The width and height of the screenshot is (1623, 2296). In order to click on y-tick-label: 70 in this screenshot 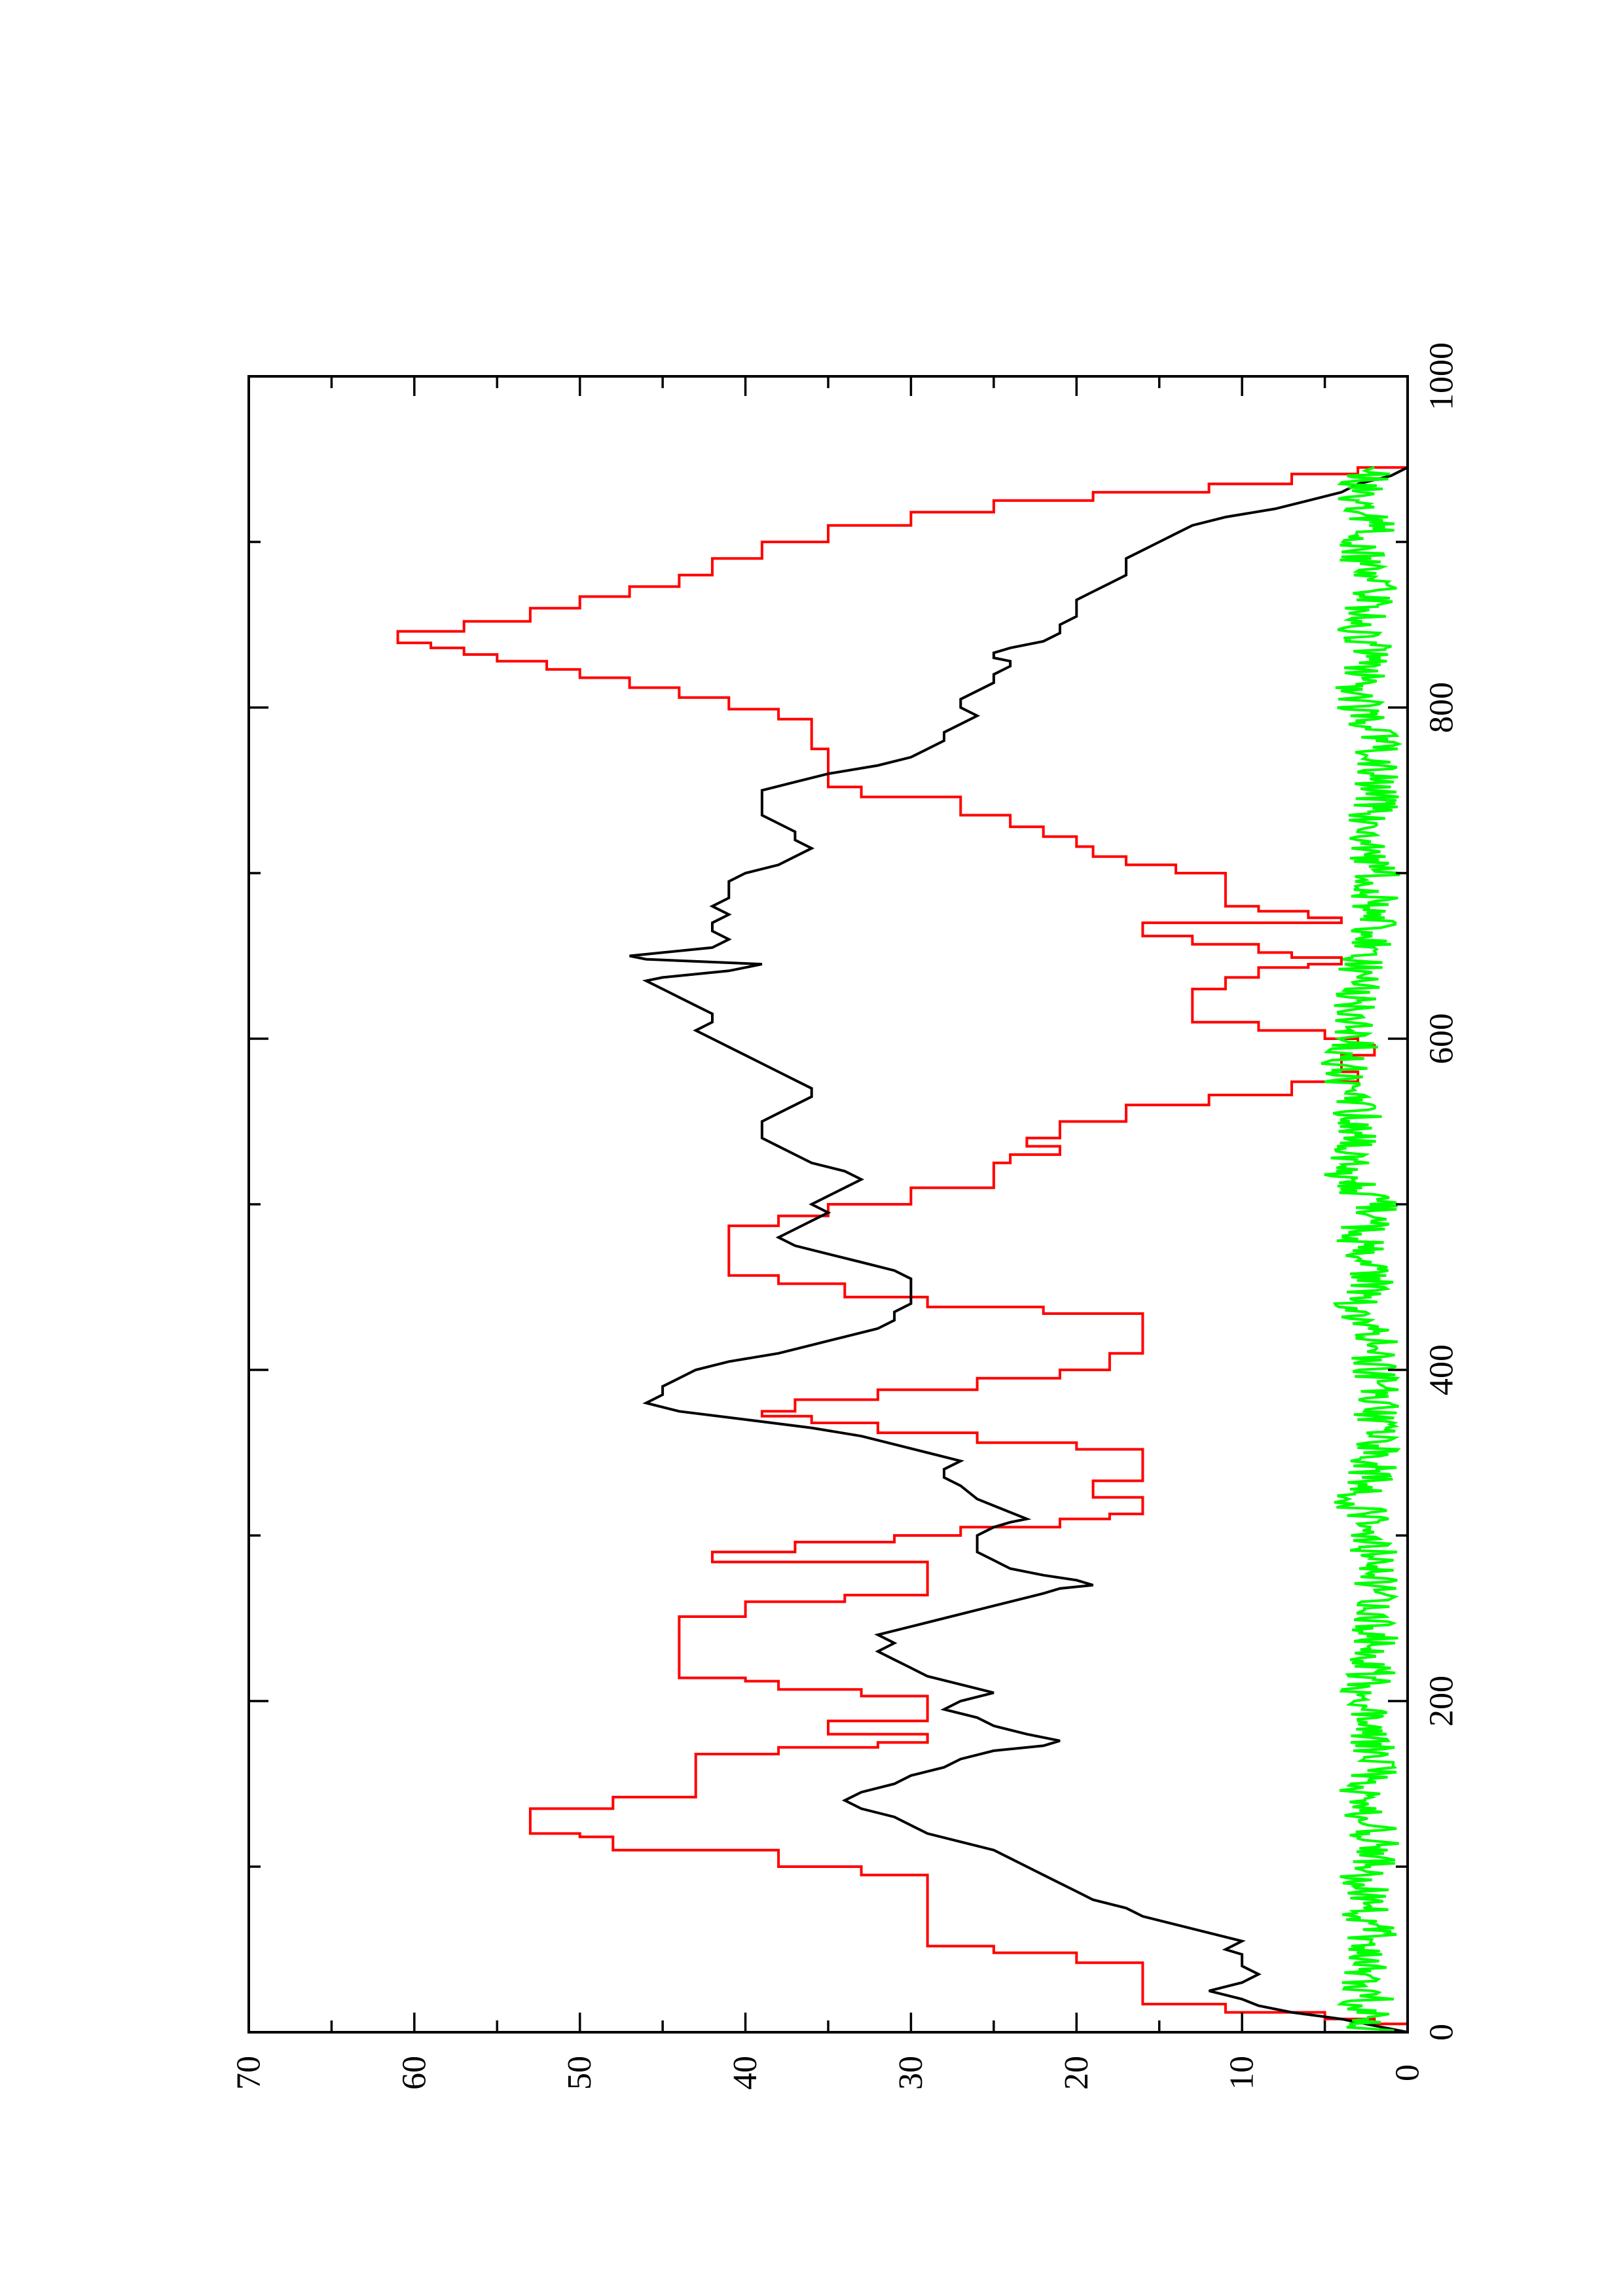, I will do `click(249, 2073)`.